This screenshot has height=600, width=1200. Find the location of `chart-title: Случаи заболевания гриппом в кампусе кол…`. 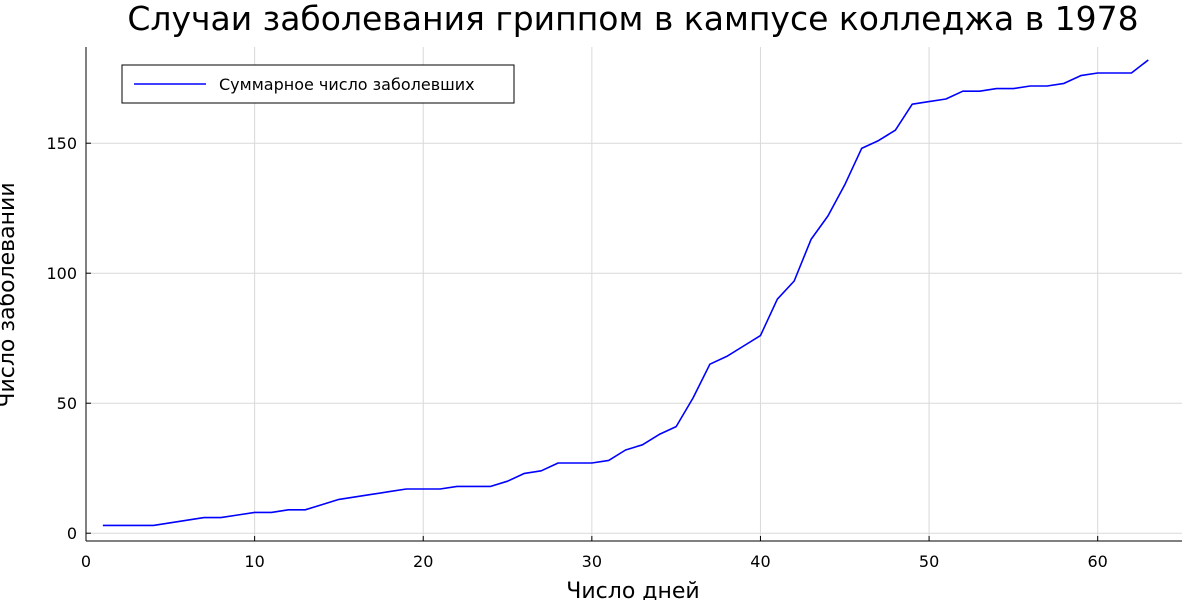

chart-title: Случаи заболевания гриппом в кампусе кол… is located at coordinates (632, 19).